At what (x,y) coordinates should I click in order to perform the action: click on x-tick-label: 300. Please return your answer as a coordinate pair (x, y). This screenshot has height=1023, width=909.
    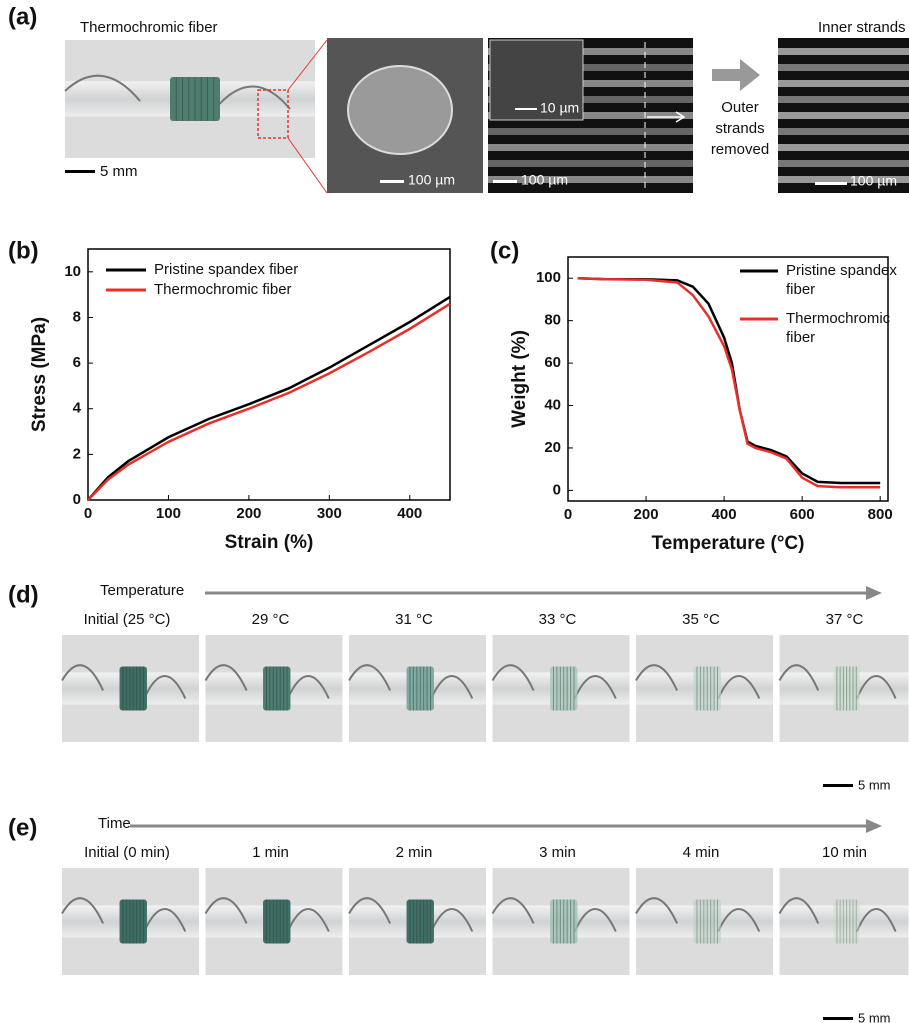
    Looking at the image, I should click on (329, 513).